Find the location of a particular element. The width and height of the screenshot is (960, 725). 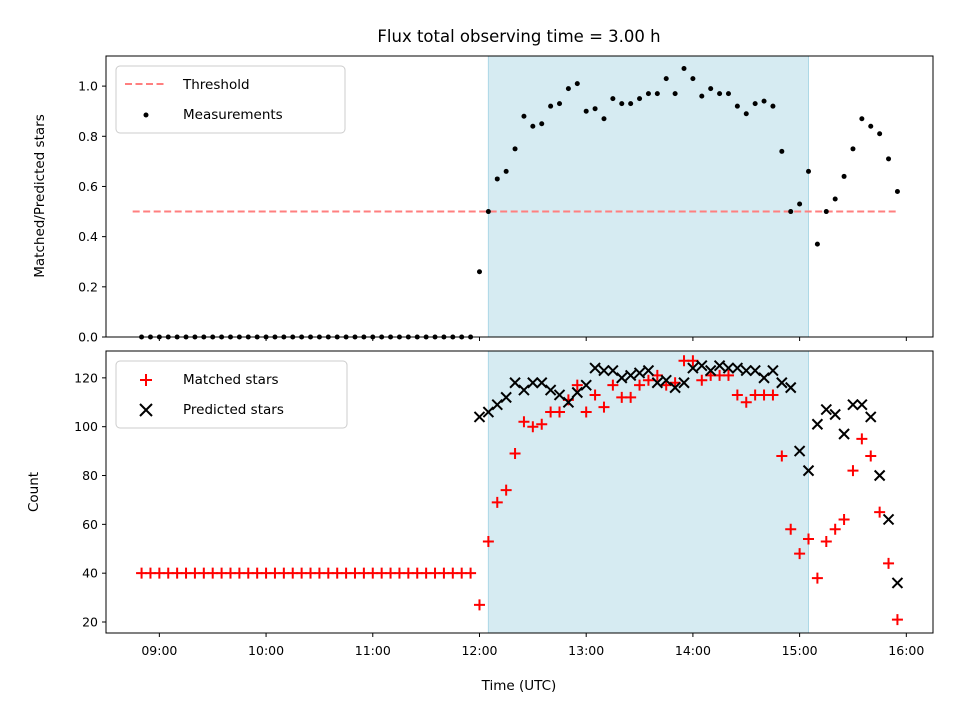

top-y-axis-label: Matched/Predicted stars is located at coordinates (40, 195).